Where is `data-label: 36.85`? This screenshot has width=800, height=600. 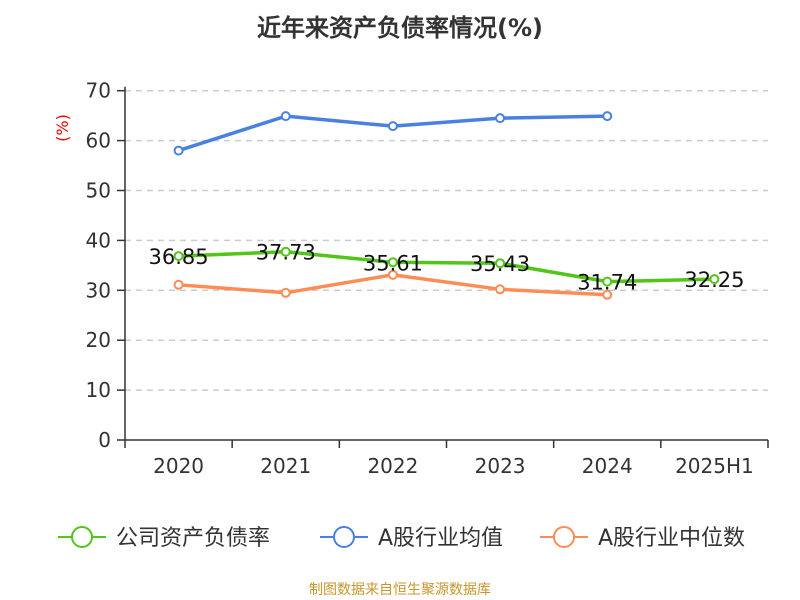
data-label: 36.85 is located at coordinates (179, 257).